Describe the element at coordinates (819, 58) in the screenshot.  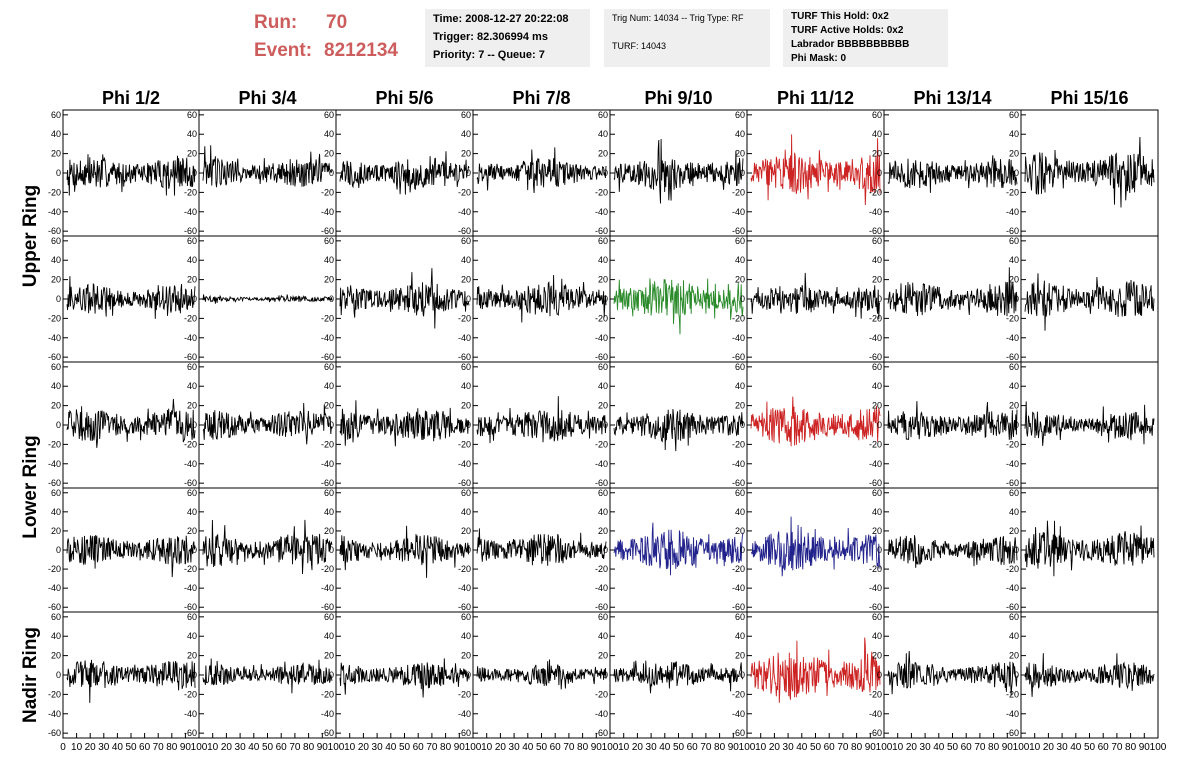
I see `phi-mask-text: Phi Mask: 0` at that location.